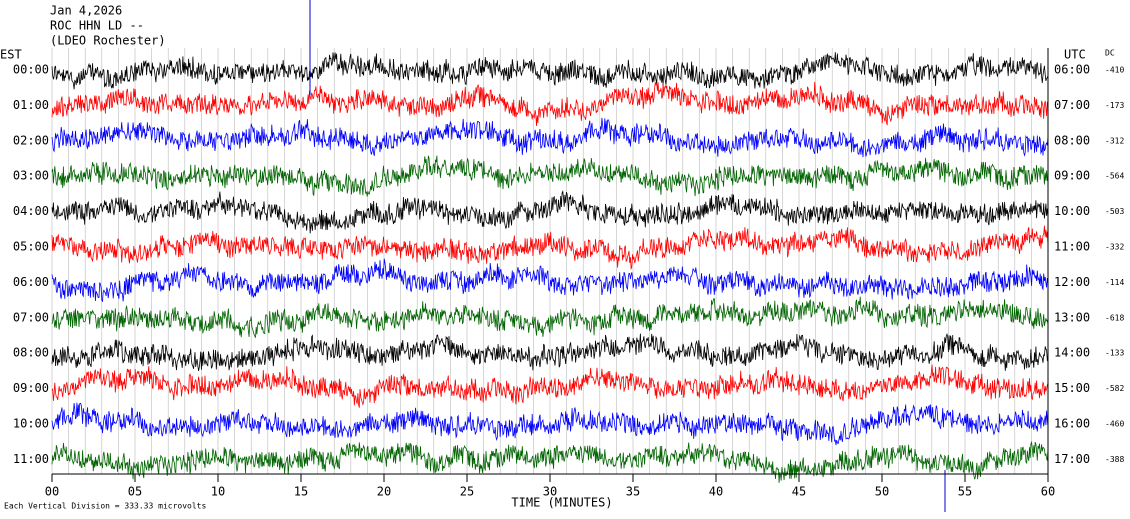  What do you see at coordinates (1072, 424) in the screenshot?
I see `utc-label: 16:00` at bounding box center [1072, 424].